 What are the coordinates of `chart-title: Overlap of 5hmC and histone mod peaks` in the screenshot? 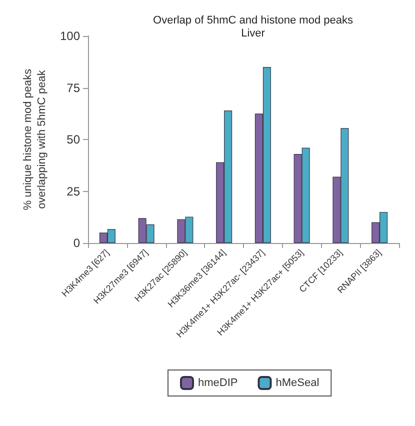 It's located at (253, 20).